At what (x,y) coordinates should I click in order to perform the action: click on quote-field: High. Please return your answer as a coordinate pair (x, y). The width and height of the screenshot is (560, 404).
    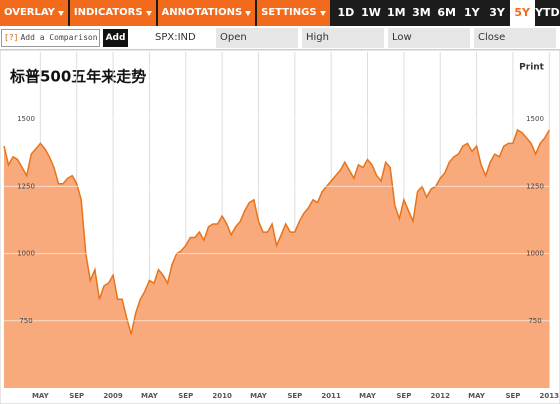
    Looking at the image, I should click on (343, 38).